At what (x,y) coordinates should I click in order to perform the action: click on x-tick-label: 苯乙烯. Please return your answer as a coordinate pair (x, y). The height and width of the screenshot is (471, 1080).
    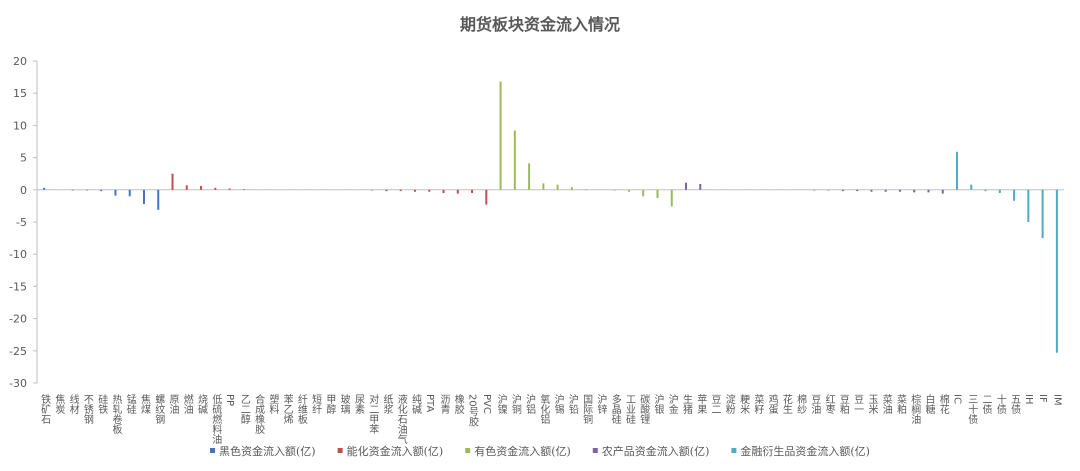
    Looking at the image, I should click on (287, 409).